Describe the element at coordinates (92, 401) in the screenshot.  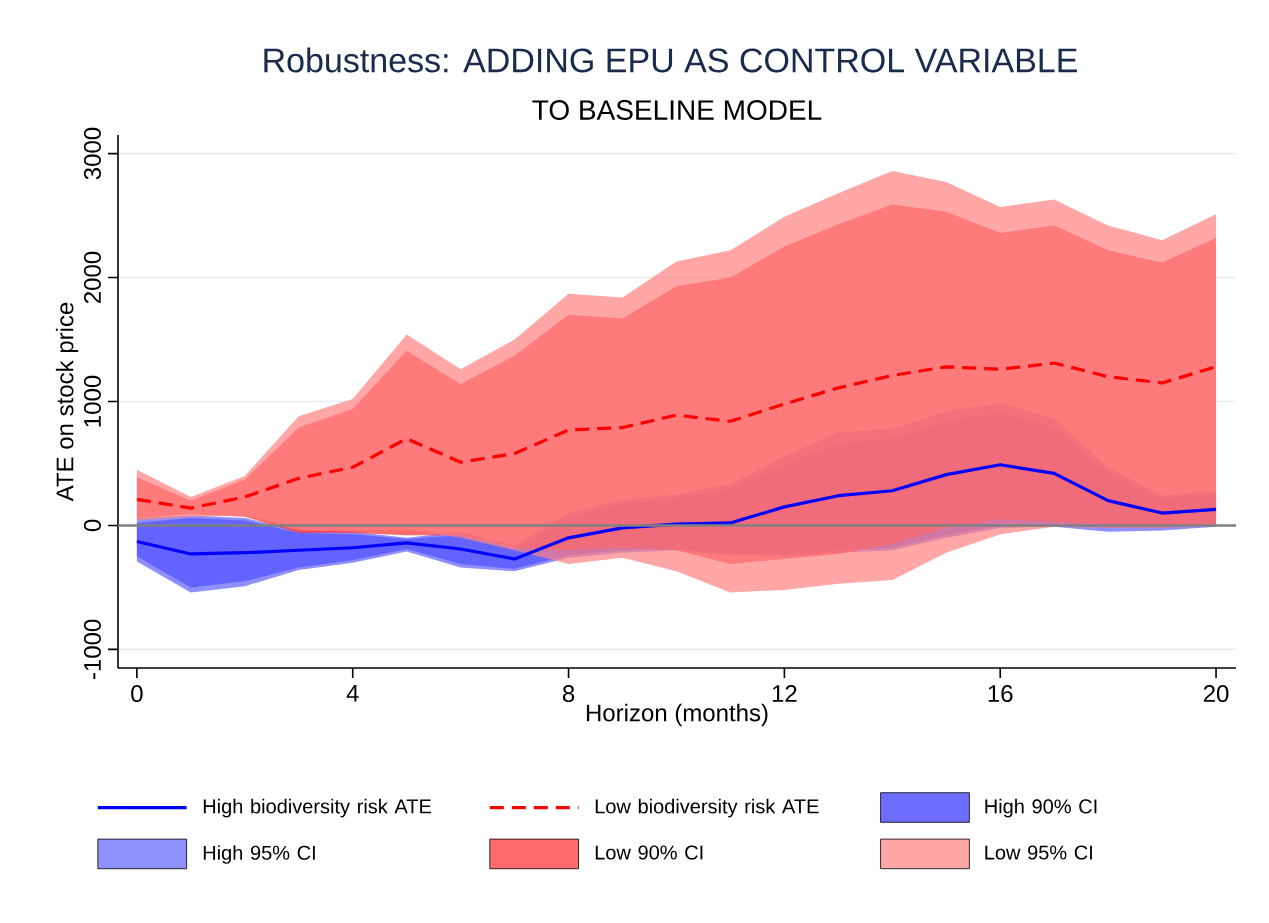
I see `y-tick-label: 1000` at that location.